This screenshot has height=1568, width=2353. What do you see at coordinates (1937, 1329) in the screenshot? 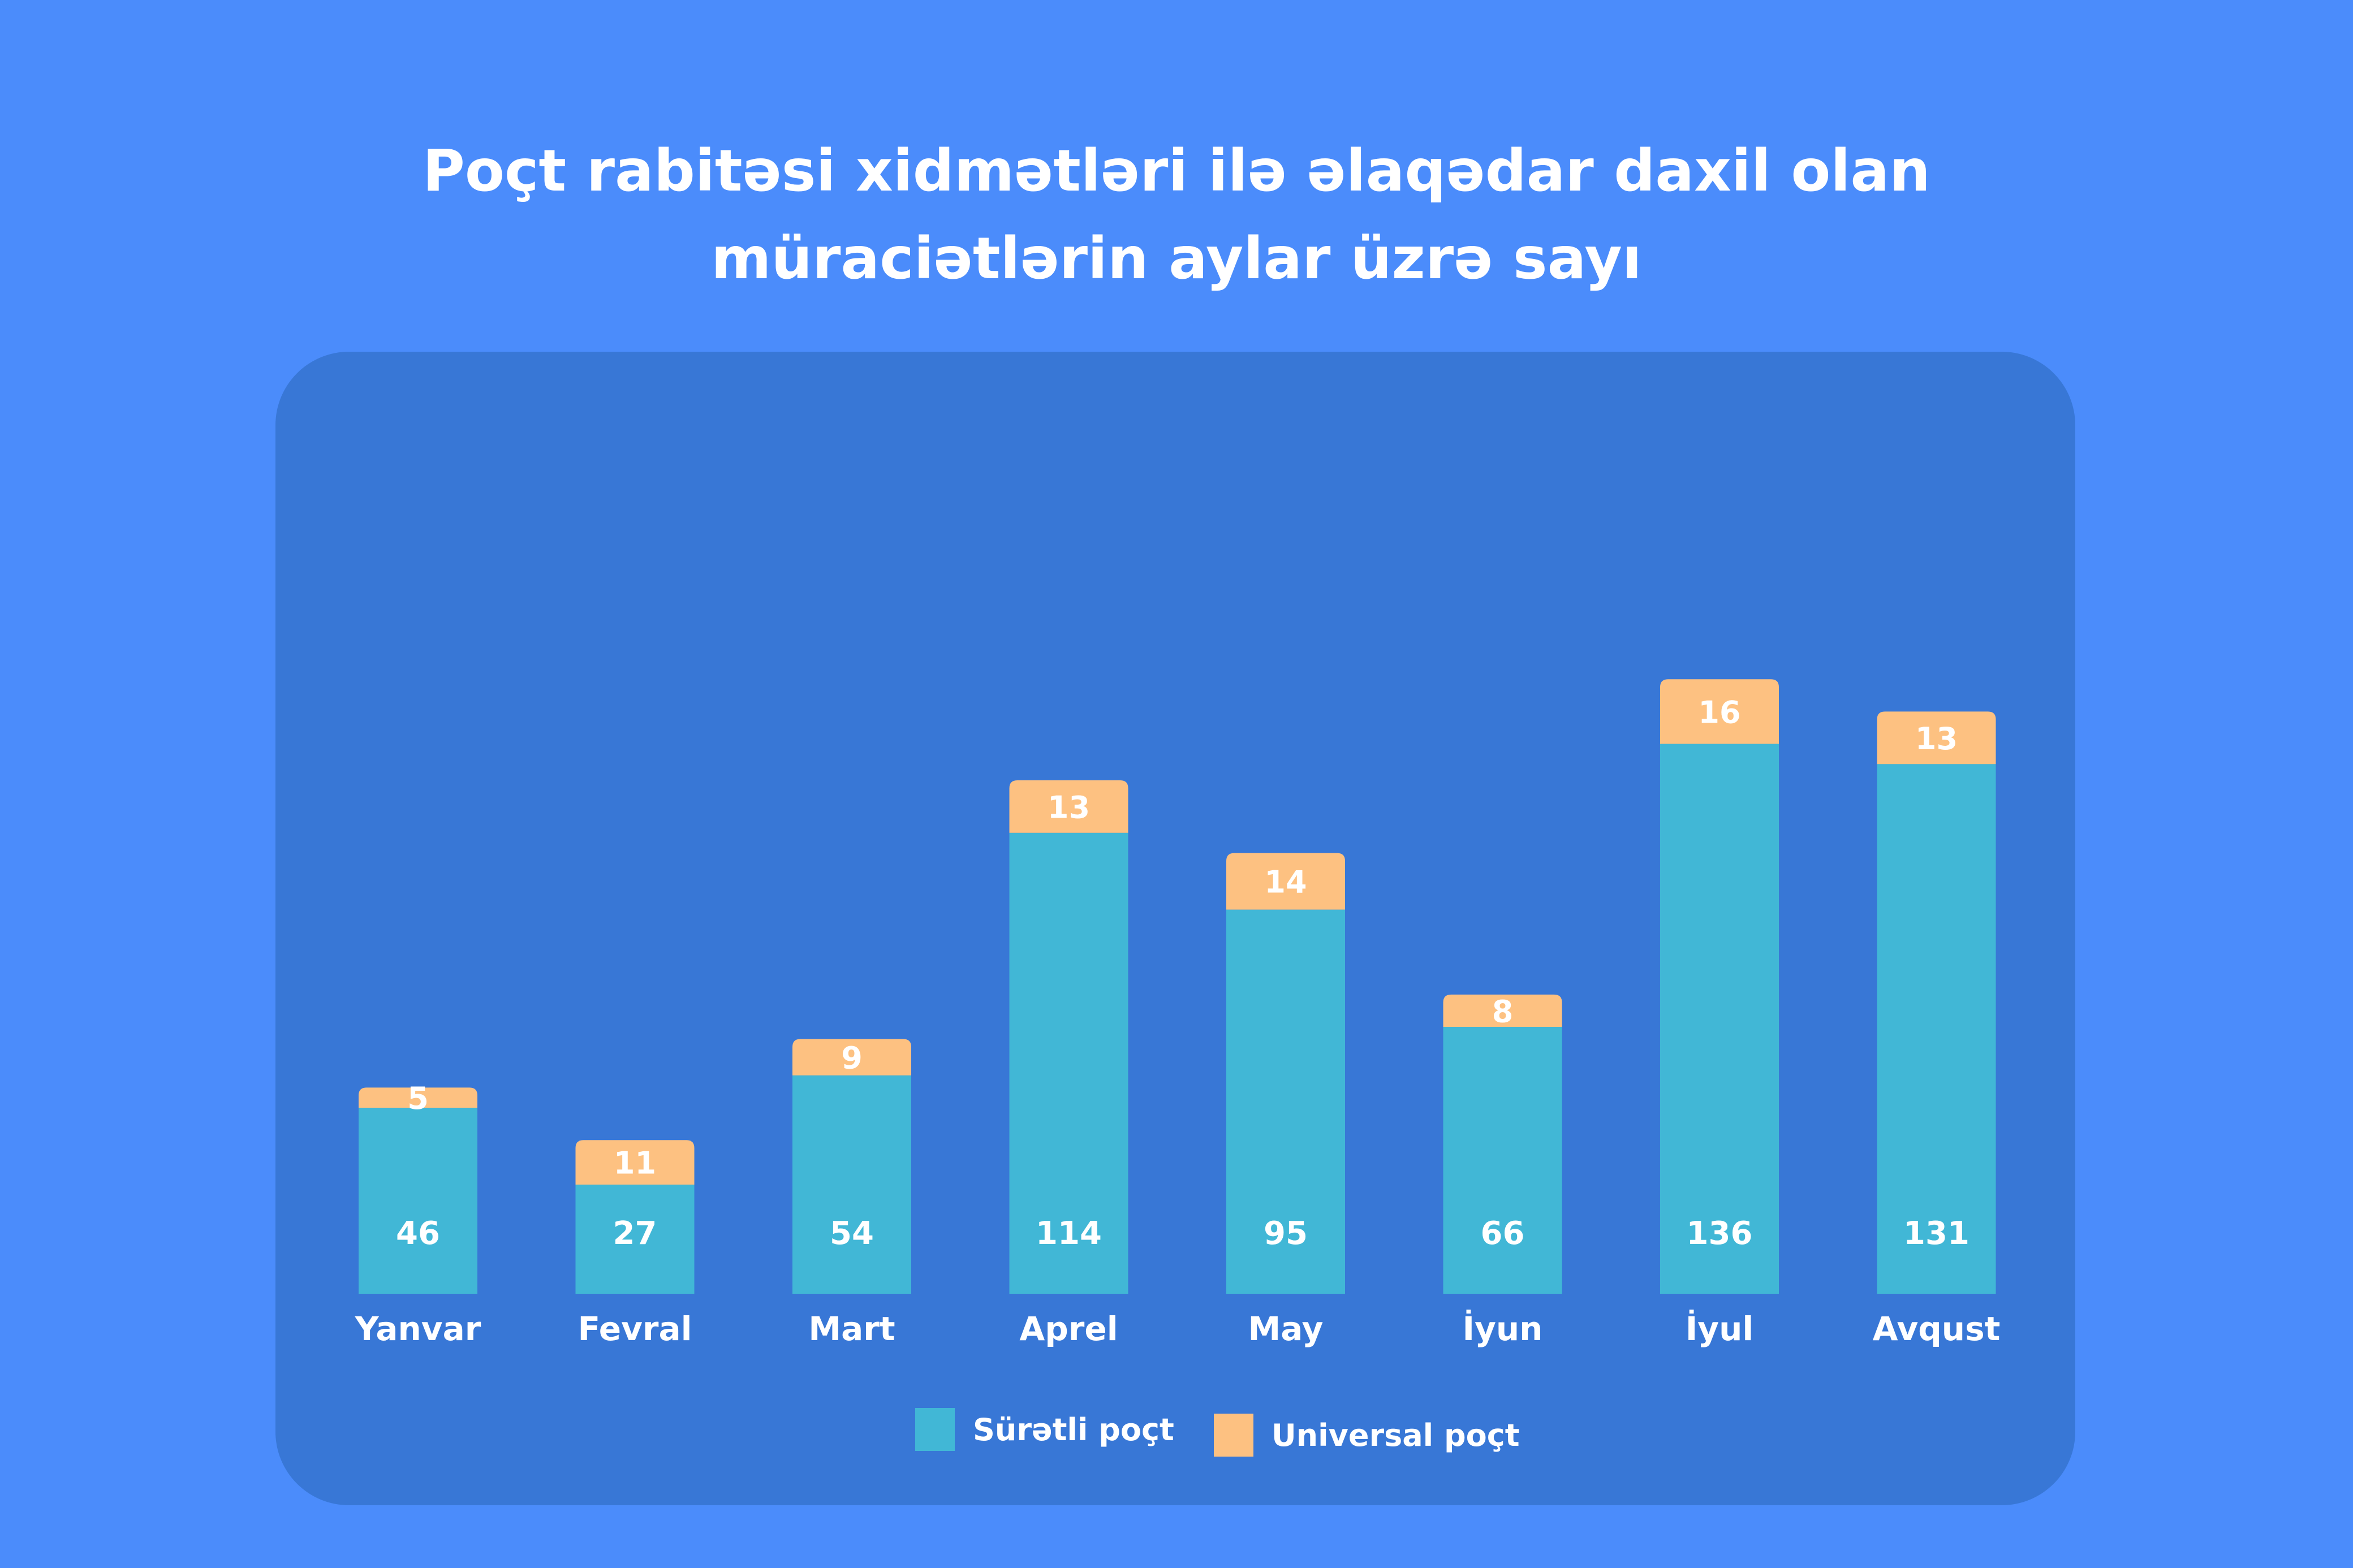
I see `x-tick-label-8: Avqust` at bounding box center [1937, 1329].